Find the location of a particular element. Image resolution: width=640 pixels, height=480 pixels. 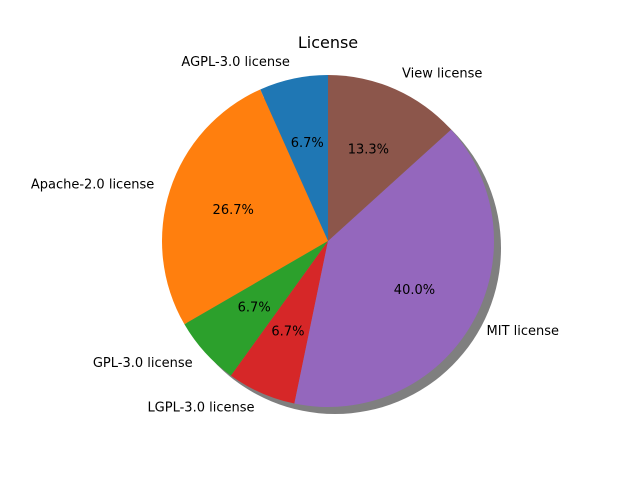

label-lgpl-3-0-license: LGPL-3.0 license is located at coordinates (200, 408).